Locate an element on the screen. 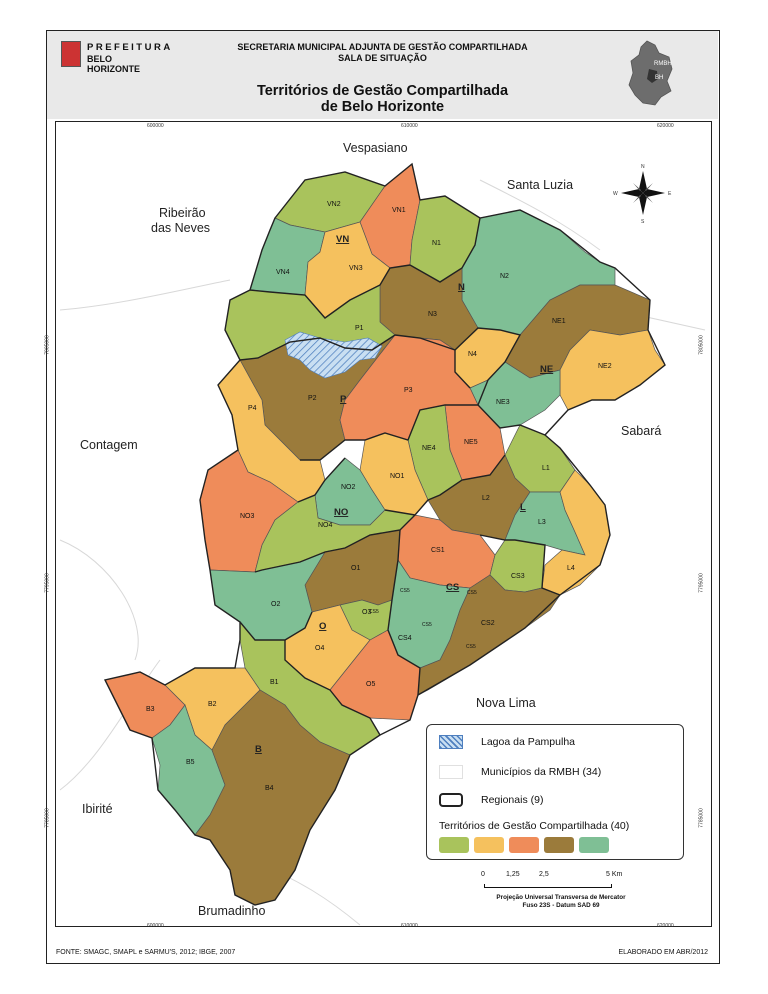 This screenshot has height=994, width=768. coord-x-bottom-2: 610000 is located at coordinates (409, 926).